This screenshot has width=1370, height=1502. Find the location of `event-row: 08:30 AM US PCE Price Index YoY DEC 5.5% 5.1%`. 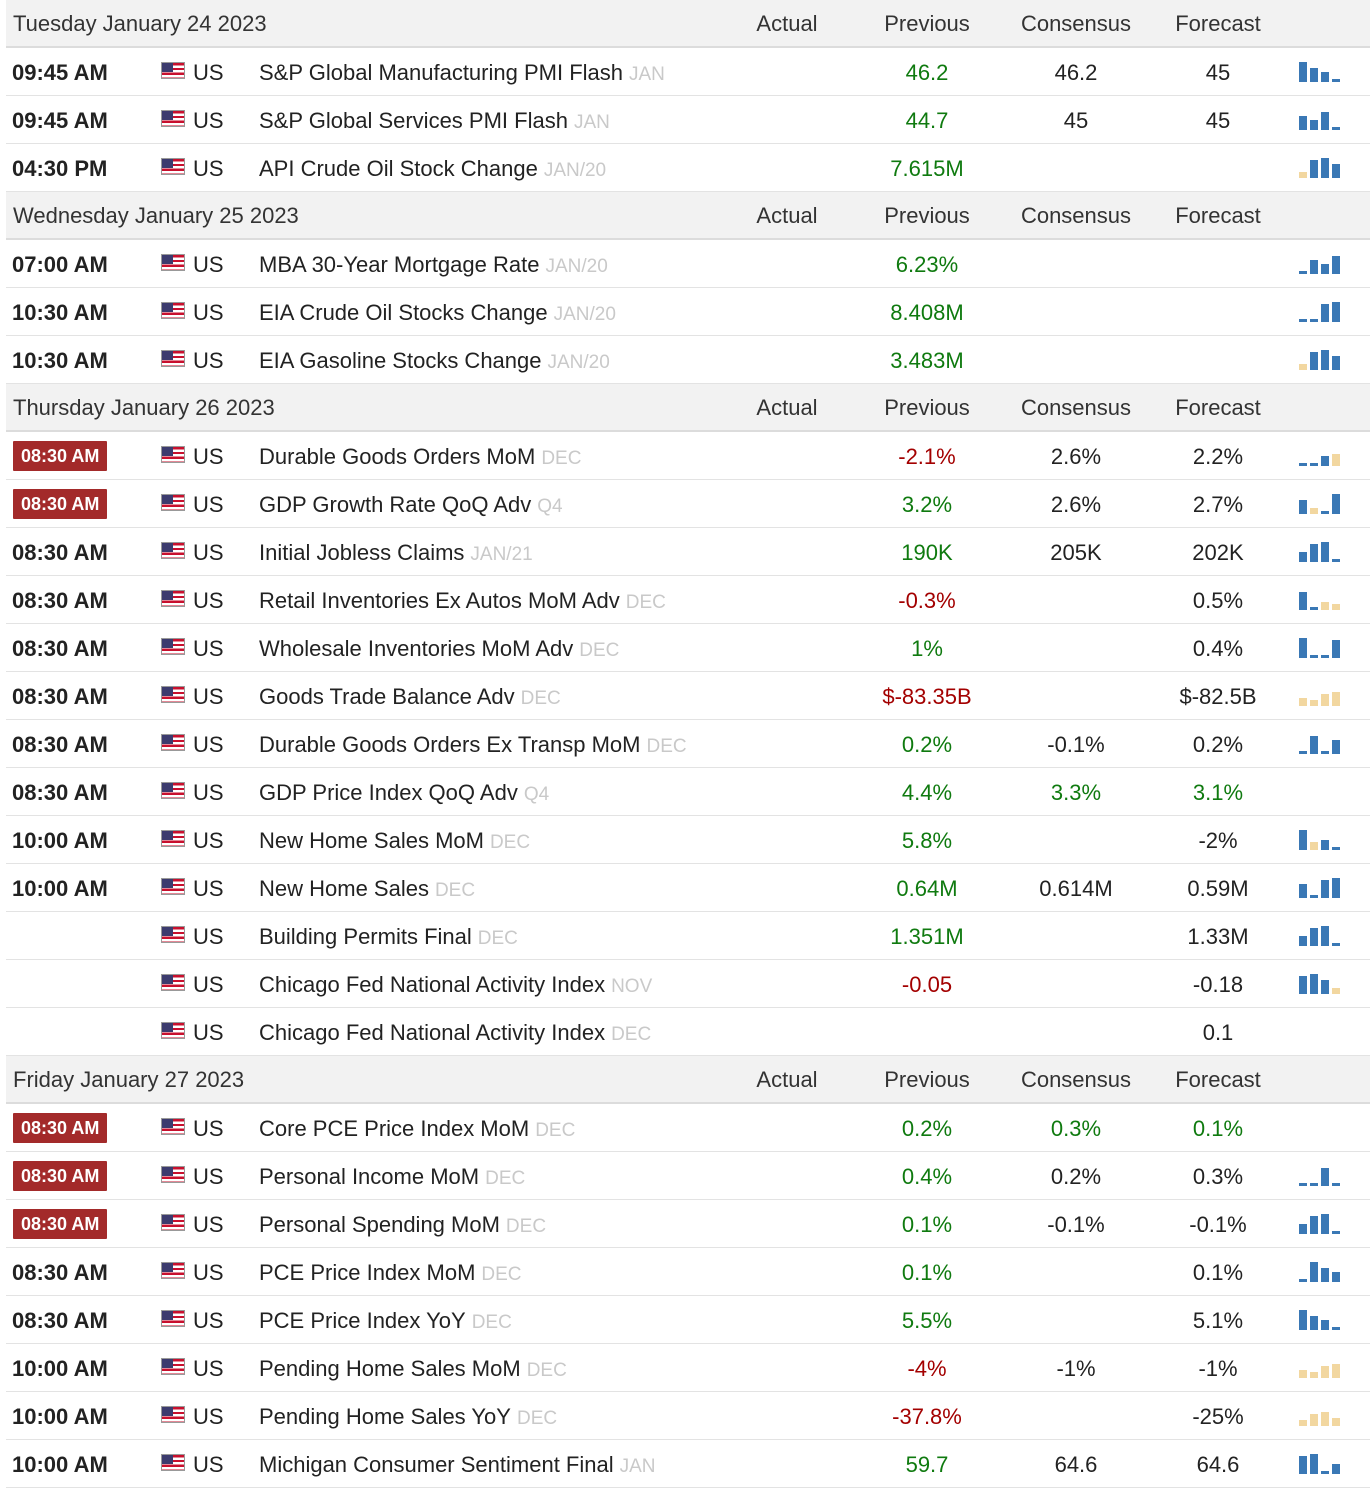

event-row: 08:30 AM US PCE Price Index YoY DEC 5.5% 5.1% is located at coordinates (688, 1320).